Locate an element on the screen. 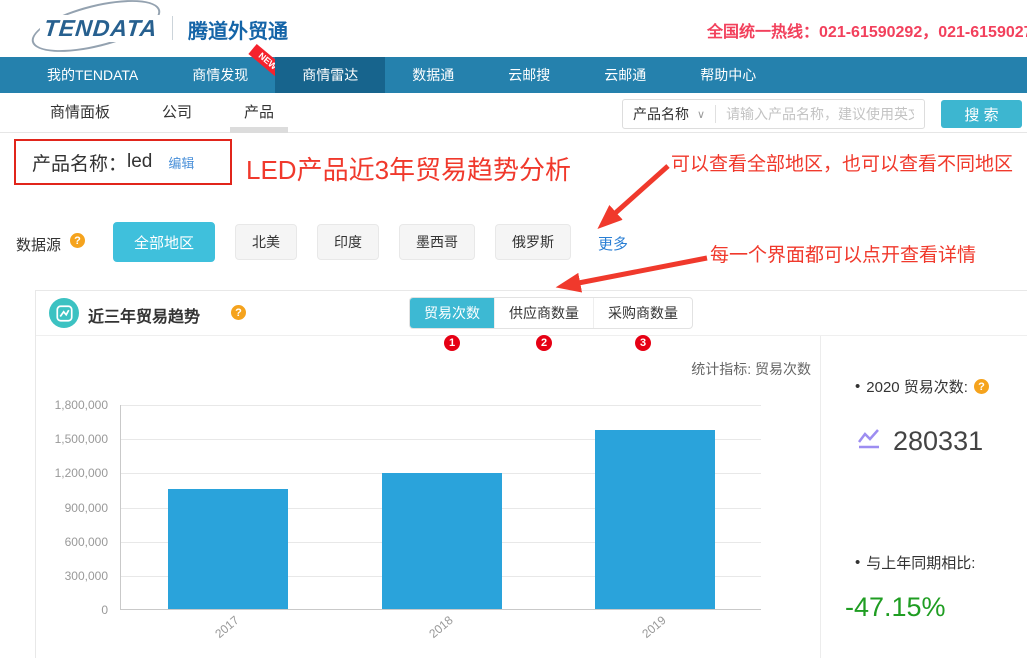 Image resolution: width=1027 pixels, height=658 pixels. stat-2020-row: • 2020 贸易次数: ? is located at coordinates (922, 386).